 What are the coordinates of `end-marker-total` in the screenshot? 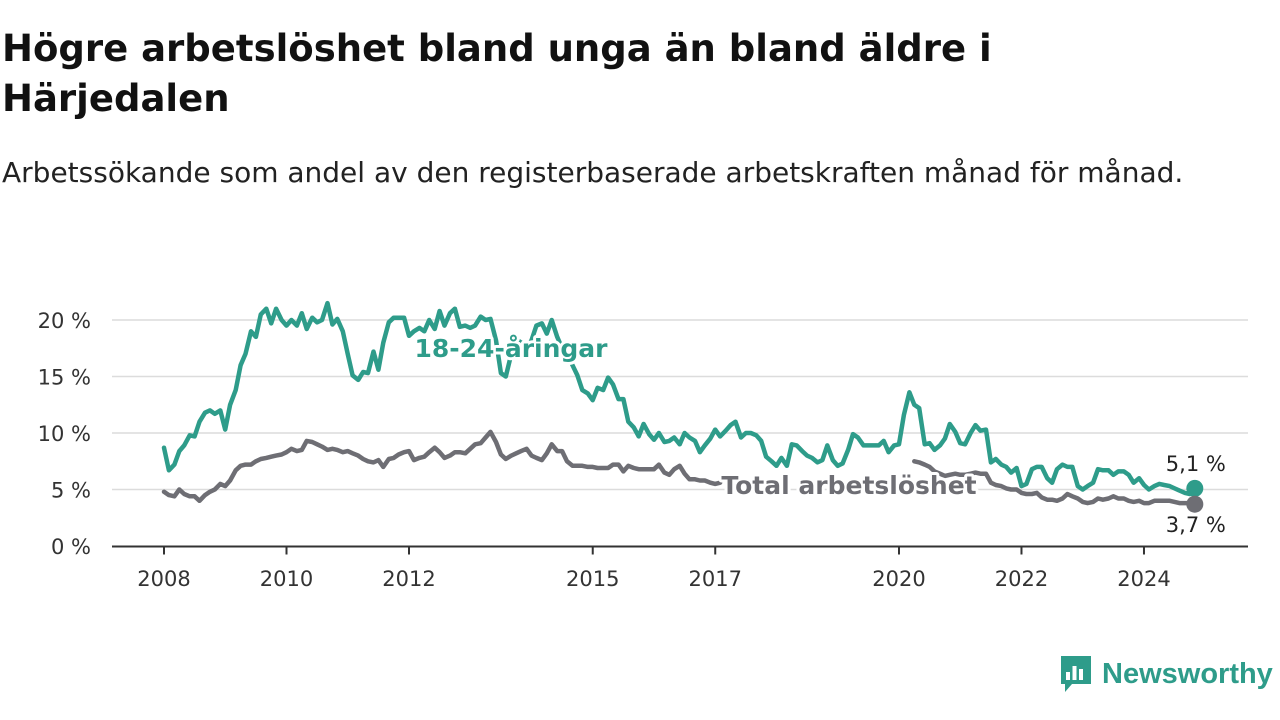 It's located at (1195, 504).